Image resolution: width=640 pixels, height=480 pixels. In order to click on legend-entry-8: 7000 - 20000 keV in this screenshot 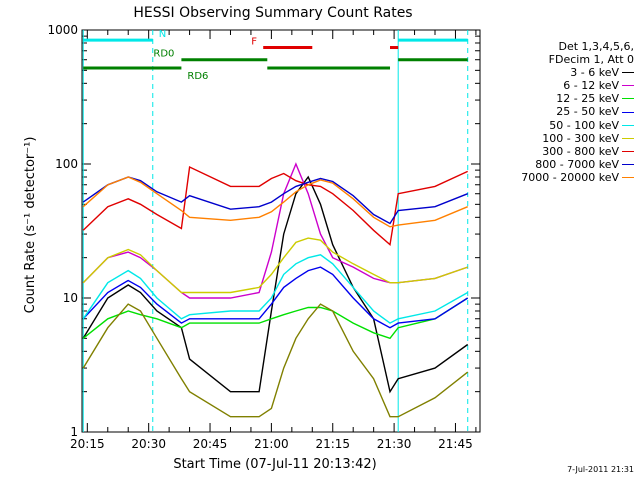, I will do `click(561, 177)`.